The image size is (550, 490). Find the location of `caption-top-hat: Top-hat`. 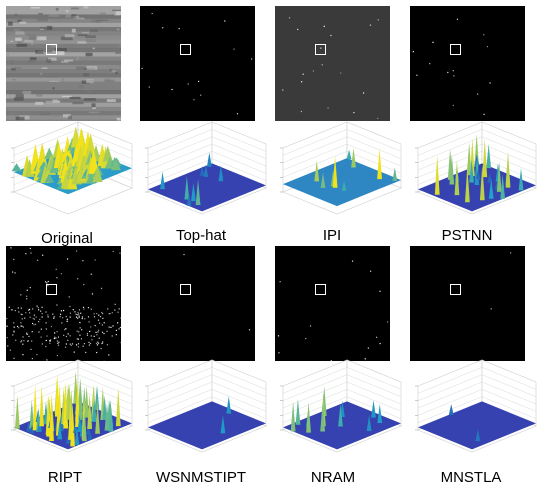

caption-top-hat: Top-hat is located at coordinates (201, 235).